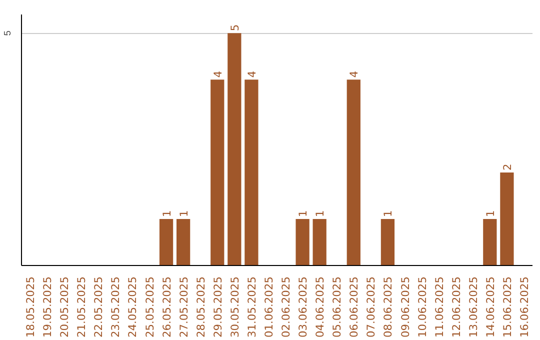 This screenshot has height=340, width=540. I want to click on x-tick-label: 24.05.2025, so click(133, 307).